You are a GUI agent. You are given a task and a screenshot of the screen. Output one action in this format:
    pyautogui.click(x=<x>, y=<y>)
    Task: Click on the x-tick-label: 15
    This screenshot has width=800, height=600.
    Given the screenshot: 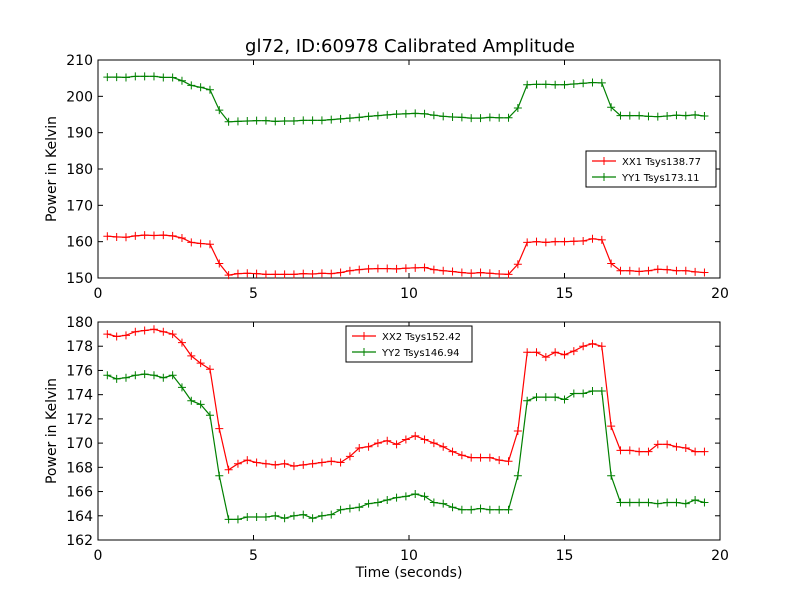 What is the action you would take?
    pyautogui.click(x=565, y=294)
    